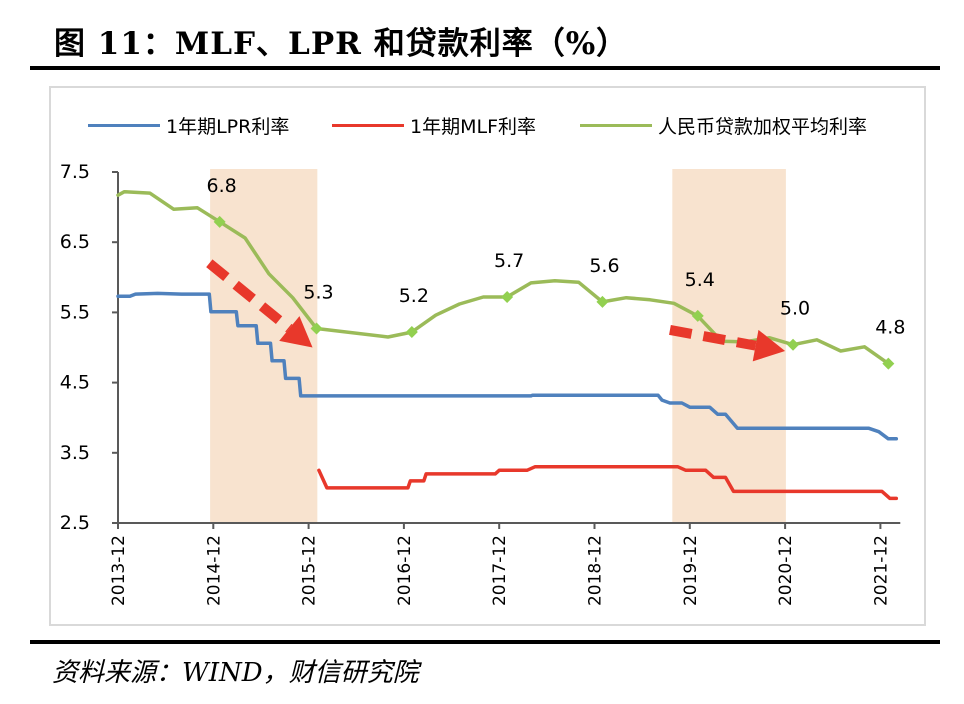 Image resolution: width=964 pixels, height=704 pixels. What do you see at coordinates (473, 127) in the screenshot?
I see `legend-label-mlf: 1年期MLF利率` at bounding box center [473, 127].